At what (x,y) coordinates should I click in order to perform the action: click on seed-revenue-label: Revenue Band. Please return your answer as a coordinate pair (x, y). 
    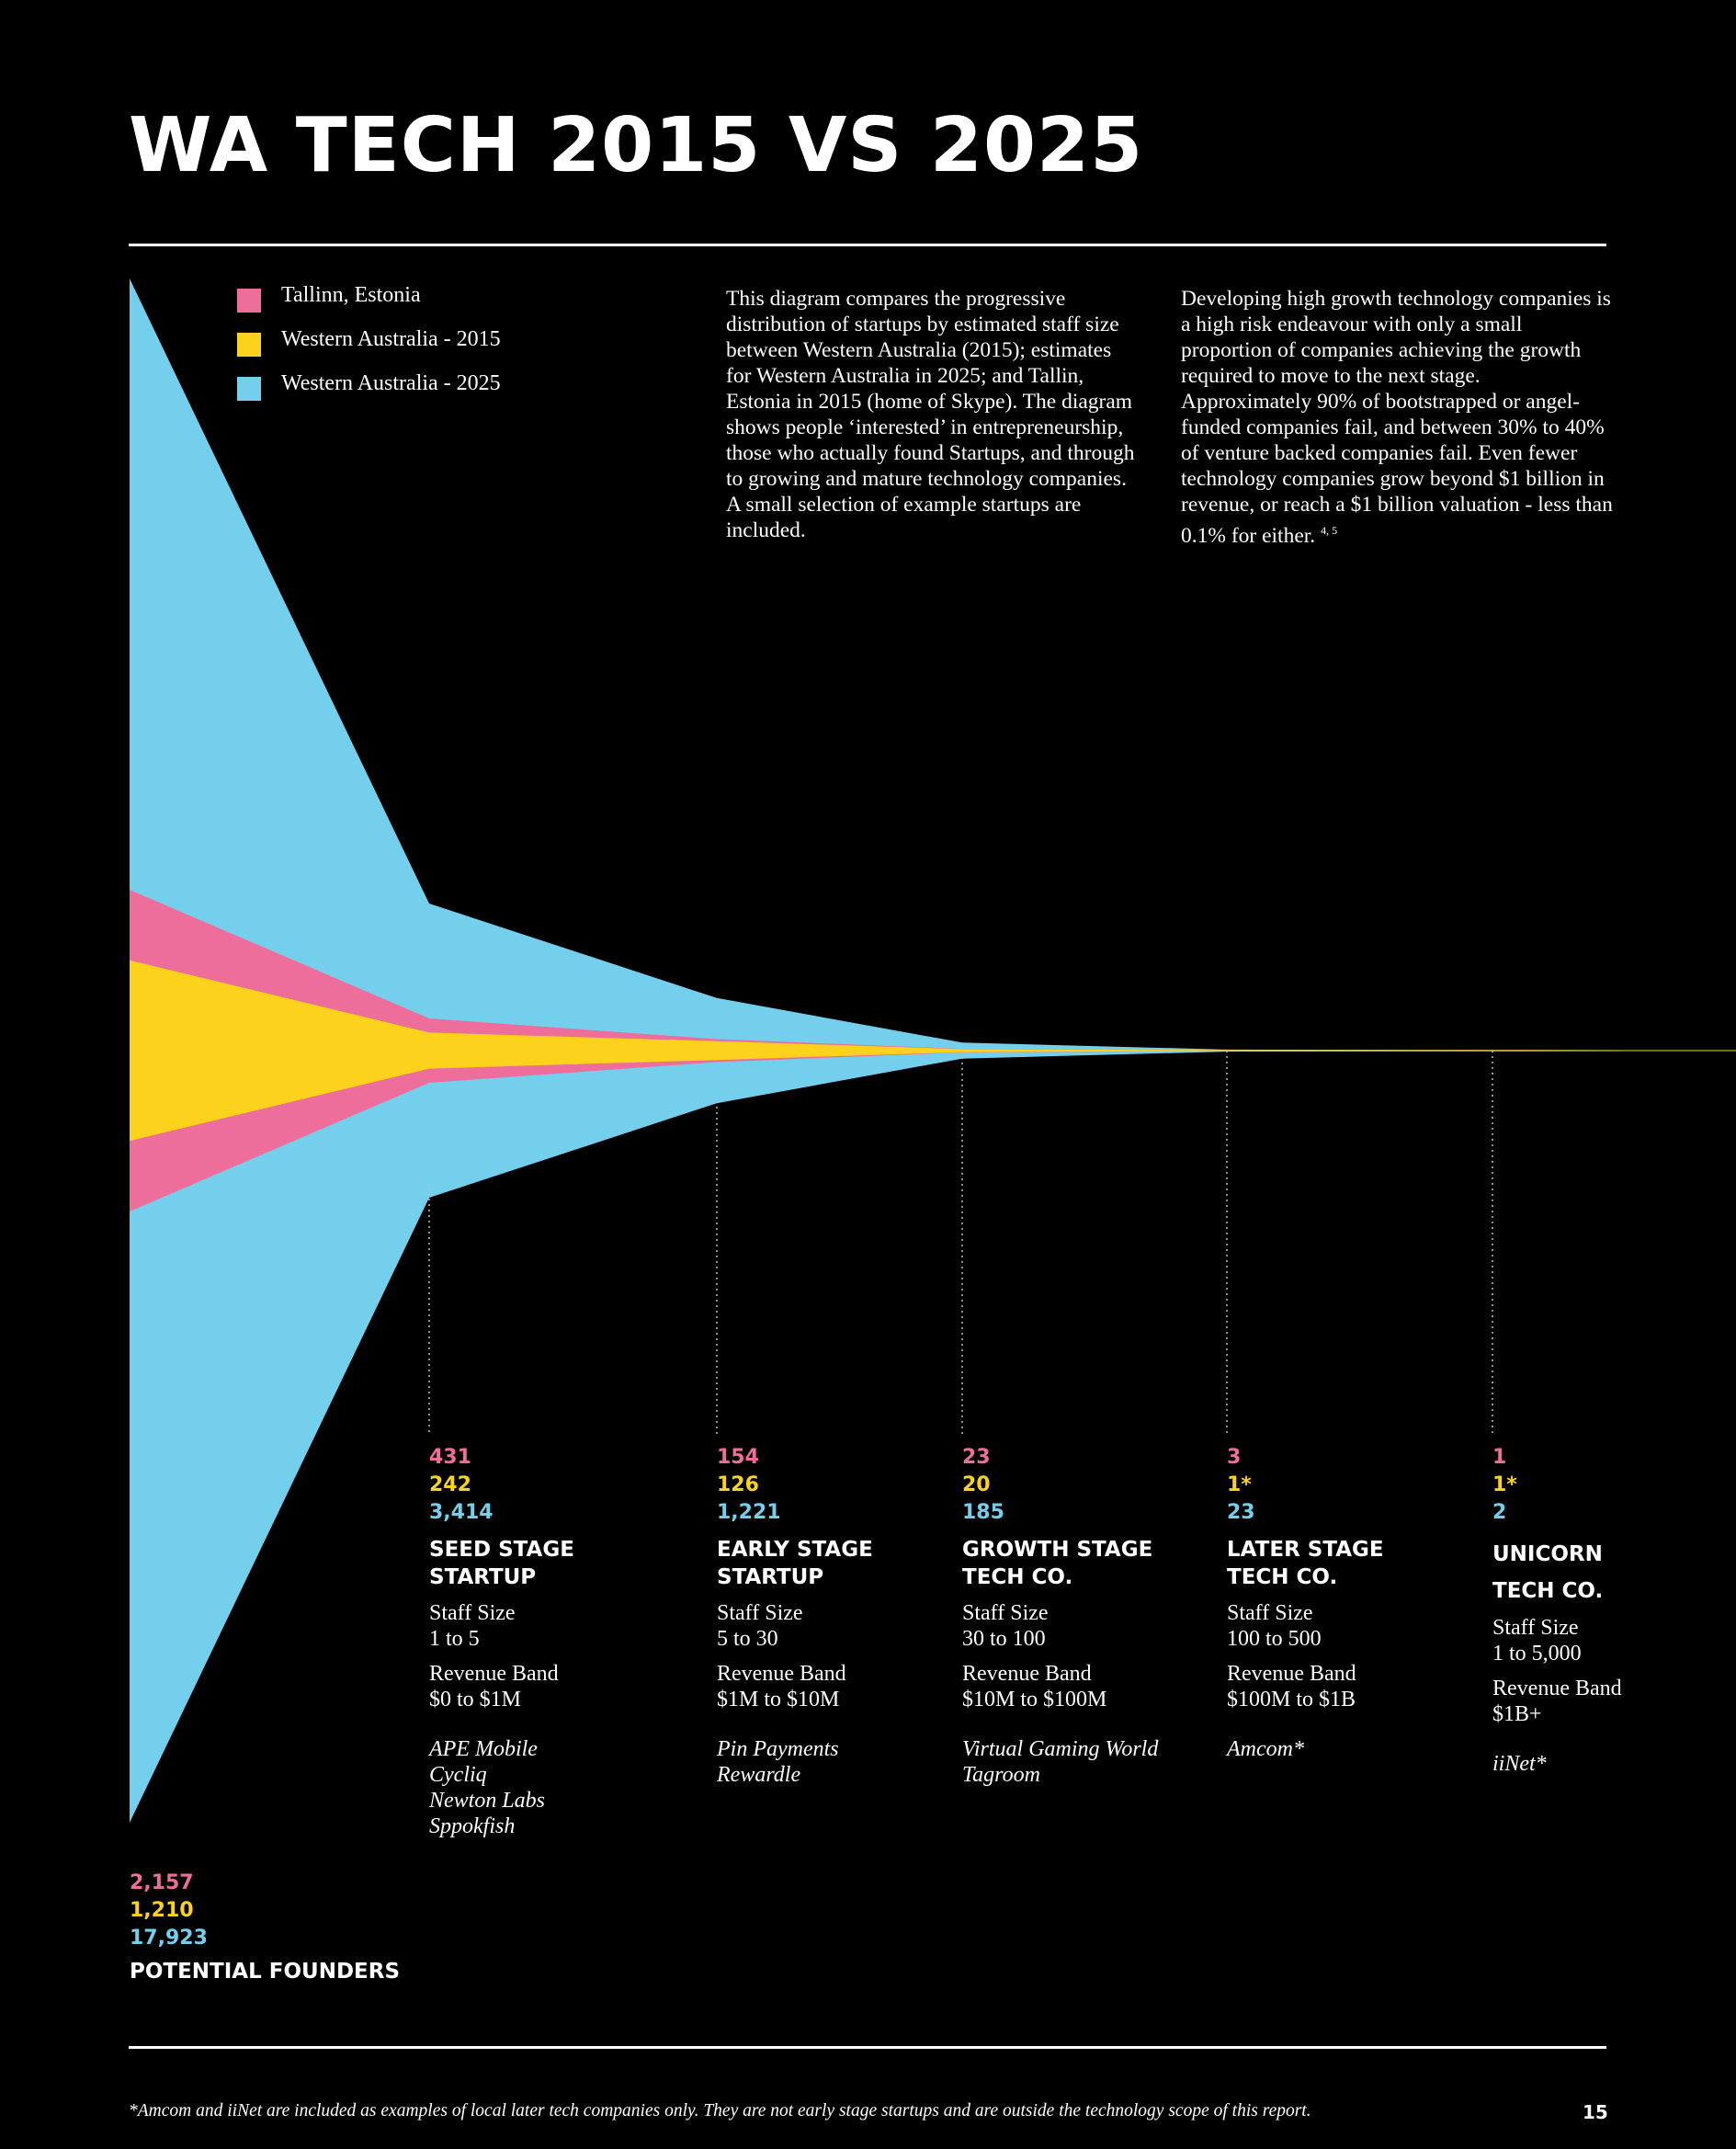
    Looking at the image, I should click on (494, 1674).